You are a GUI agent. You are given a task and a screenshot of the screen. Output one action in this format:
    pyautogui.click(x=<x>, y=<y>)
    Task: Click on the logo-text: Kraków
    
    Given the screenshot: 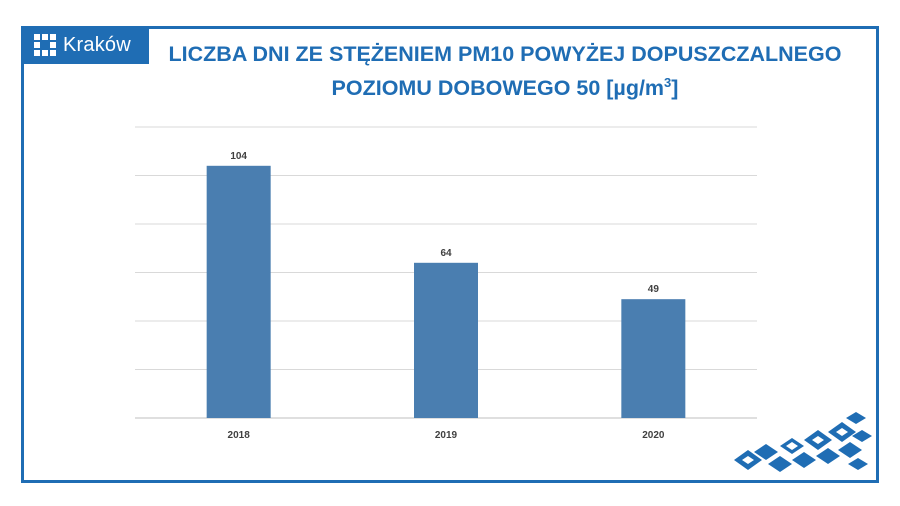 What is the action you would take?
    pyautogui.click(x=97, y=44)
    